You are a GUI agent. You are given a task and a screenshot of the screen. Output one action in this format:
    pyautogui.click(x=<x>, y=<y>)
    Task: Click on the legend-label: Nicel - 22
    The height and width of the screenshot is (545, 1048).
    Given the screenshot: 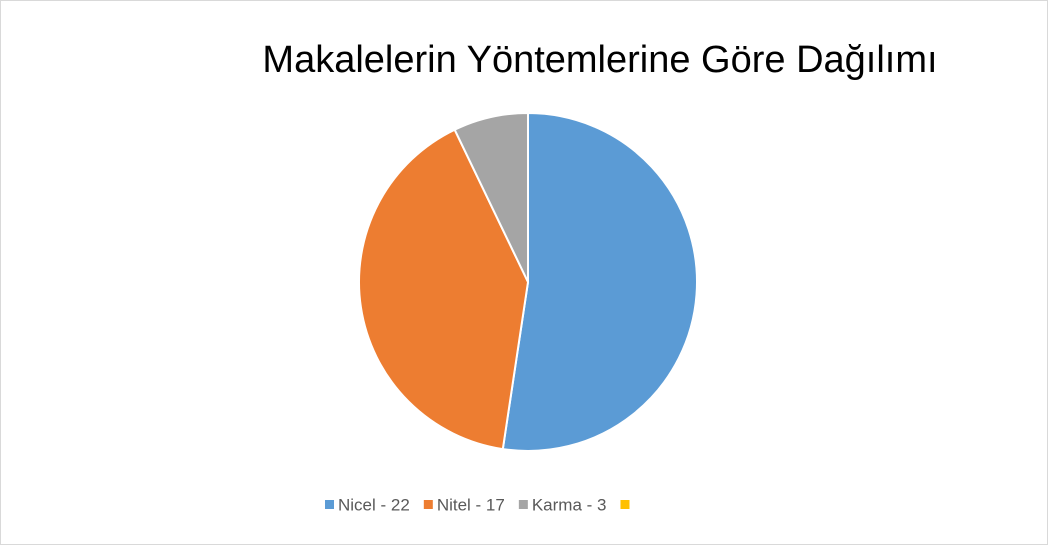 What is the action you would take?
    pyautogui.click(x=374, y=504)
    